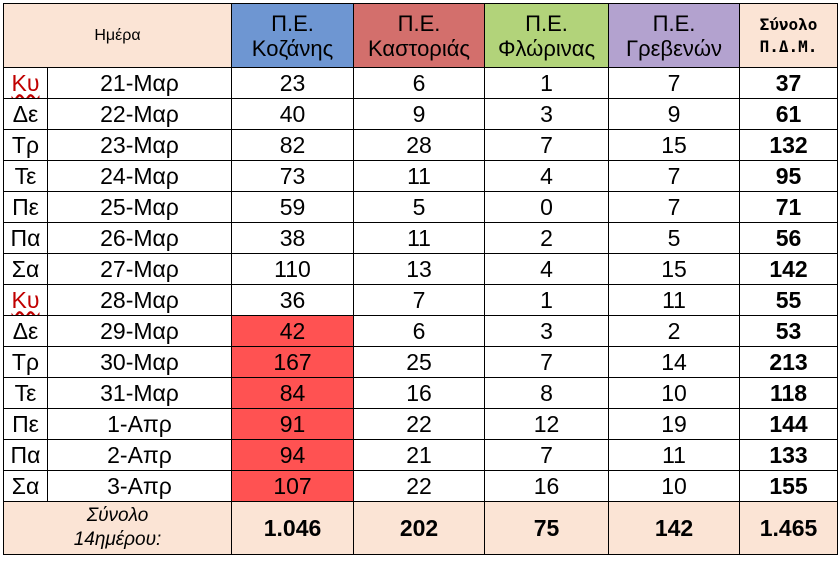 The height and width of the screenshot is (567, 840). I want to click on footer-grand-total: 1.465, so click(789, 528).